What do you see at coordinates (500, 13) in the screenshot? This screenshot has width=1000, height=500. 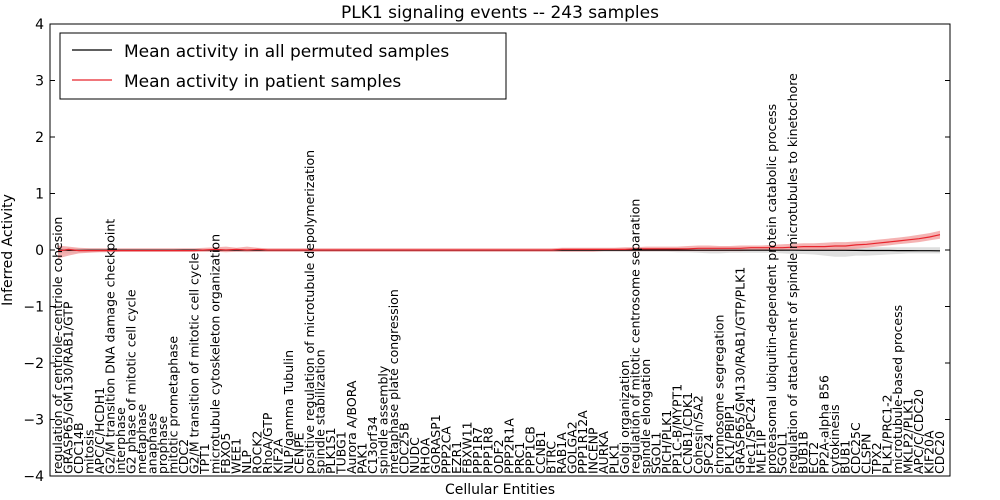 I see `chart-title: PLK1 signaling events -- 243 samples` at bounding box center [500, 13].